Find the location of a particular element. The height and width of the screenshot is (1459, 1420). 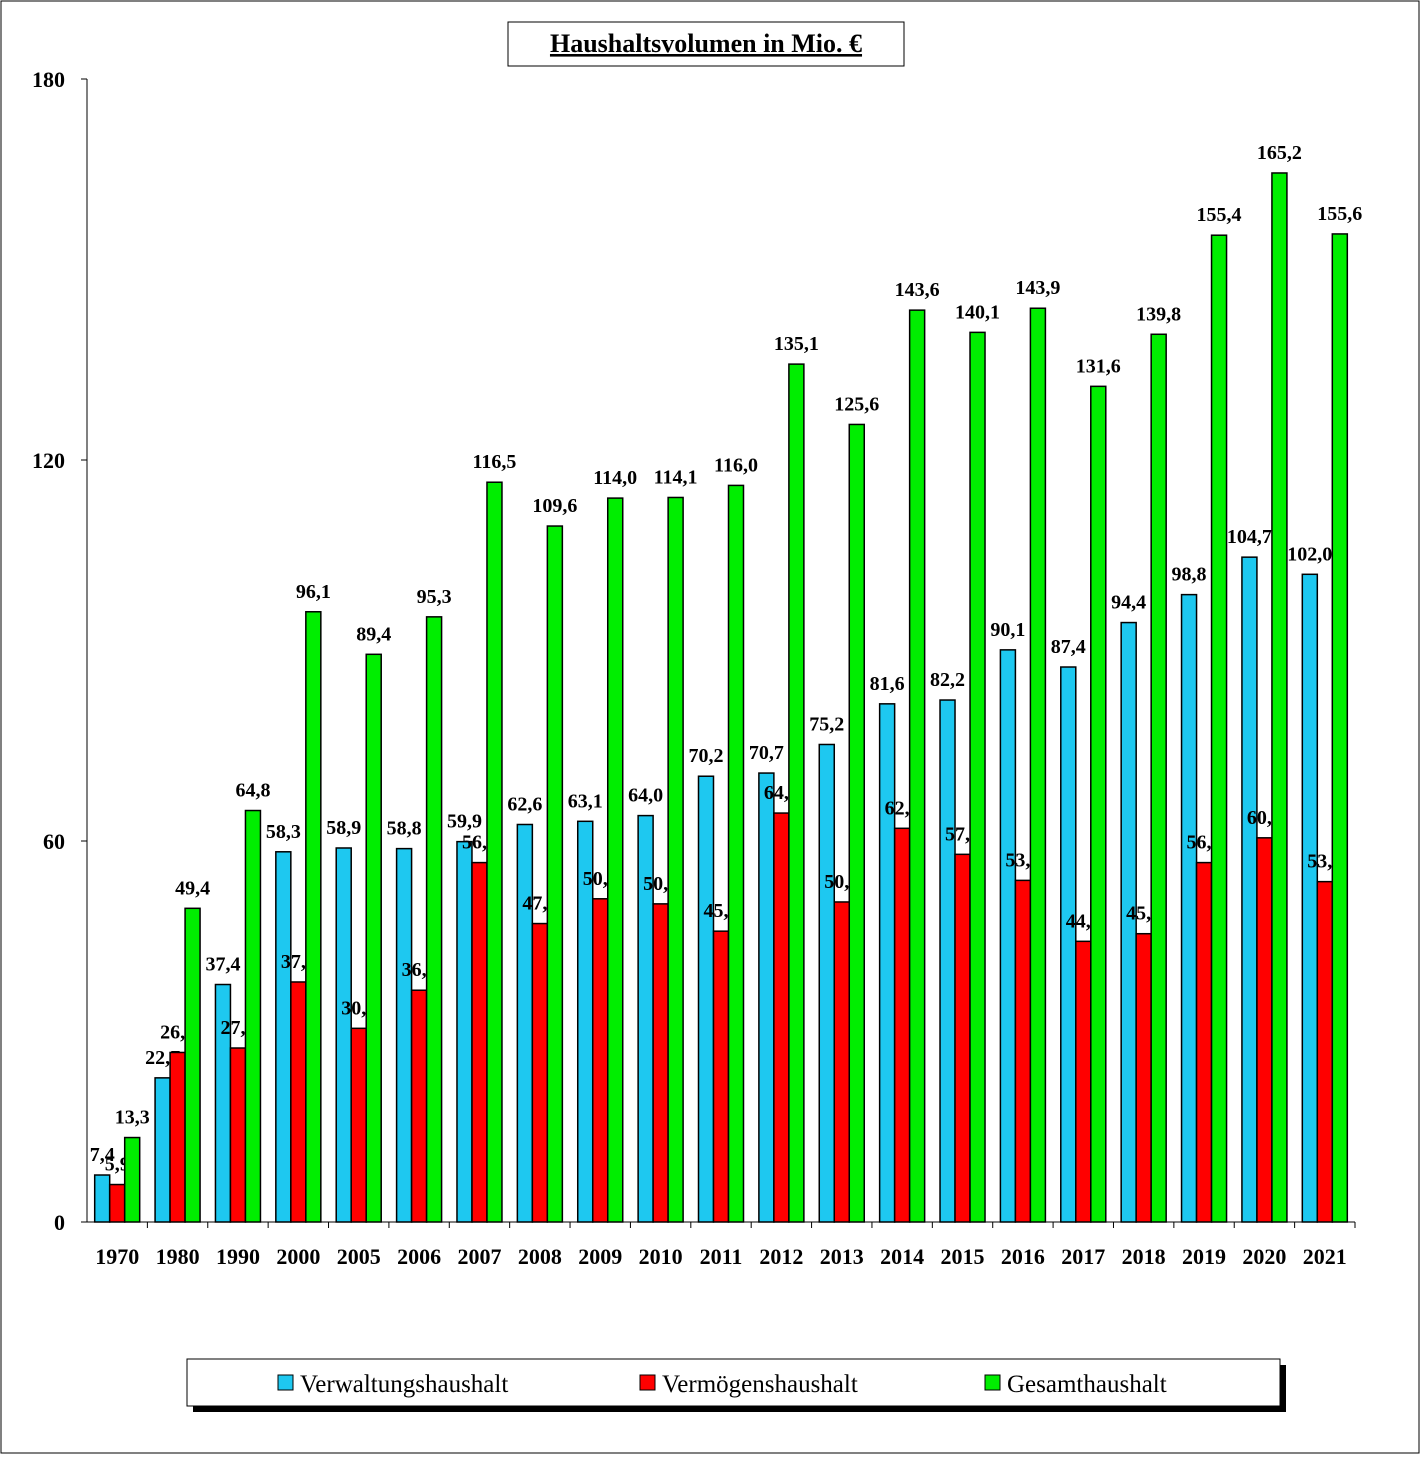

value-label: 98,8 is located at coordinates (1189, 575).